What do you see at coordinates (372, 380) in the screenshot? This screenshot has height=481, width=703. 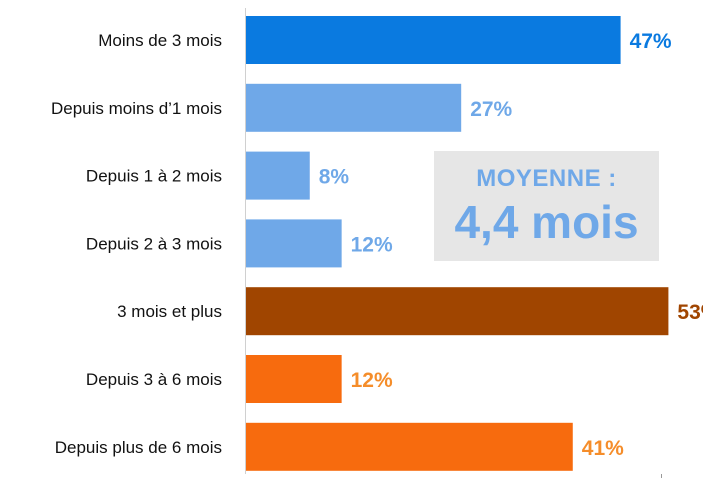 I see `value-label-5: 12%` at bounding box center [372, 380].